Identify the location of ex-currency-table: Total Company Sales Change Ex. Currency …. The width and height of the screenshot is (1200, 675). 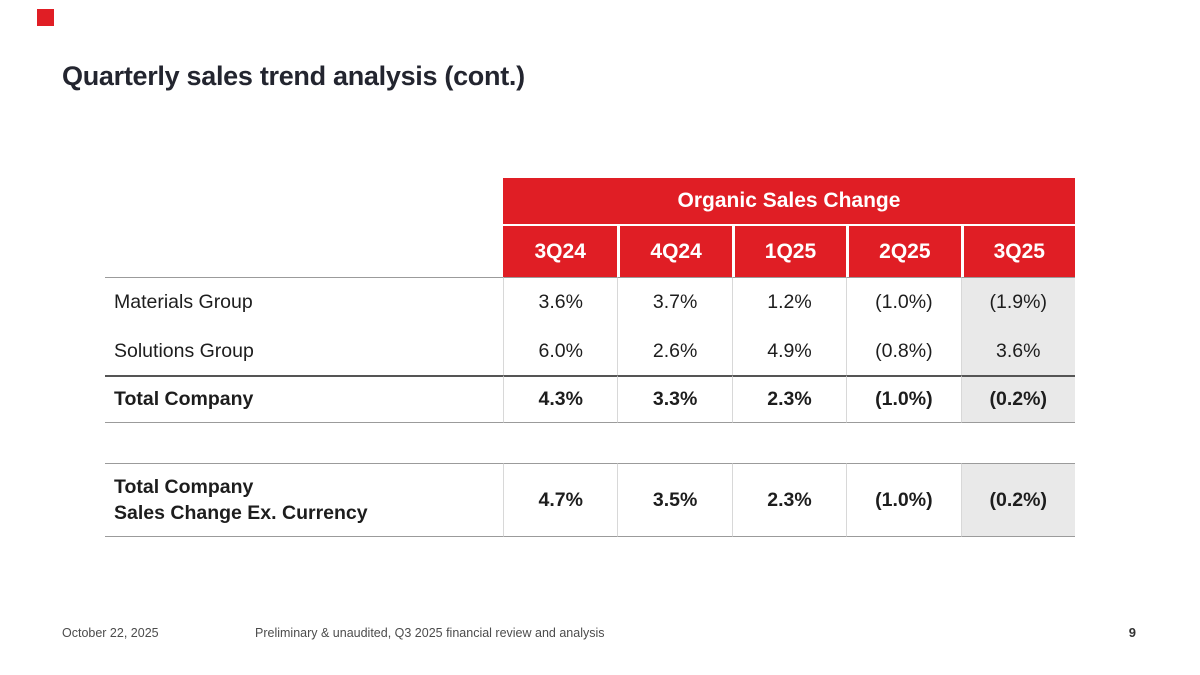
(590, 500).